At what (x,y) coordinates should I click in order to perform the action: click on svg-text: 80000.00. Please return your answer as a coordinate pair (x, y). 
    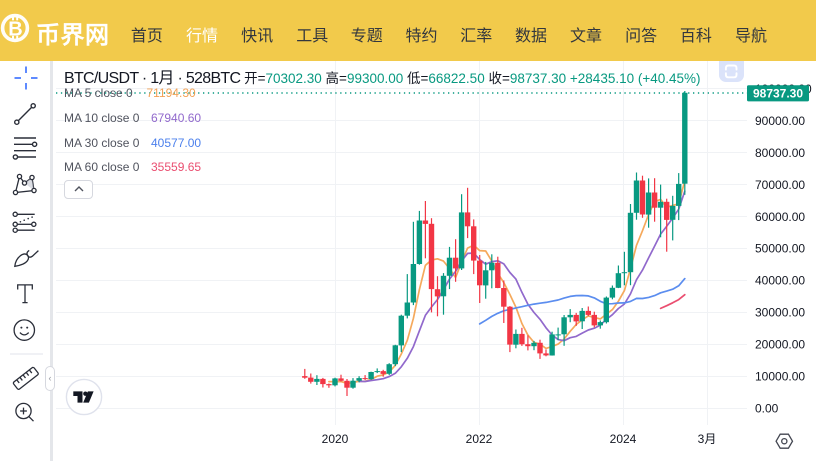
    Looking at the image, I should click on (780, 153).